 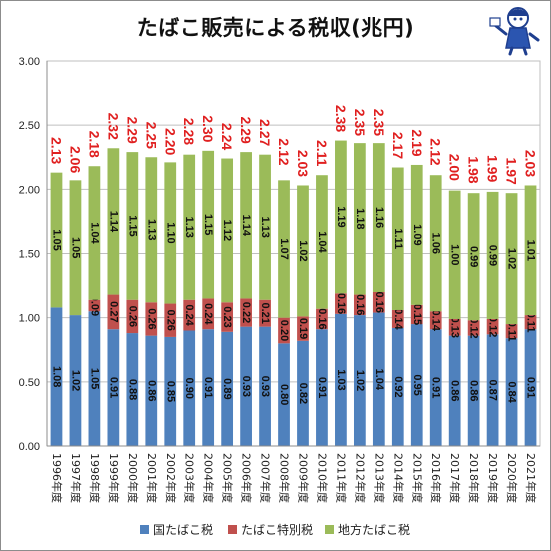 What do you see at coordinates (75, 159) in the screenshot?
I see `total-value-label: 2.06` at bounding box center [75, 159].